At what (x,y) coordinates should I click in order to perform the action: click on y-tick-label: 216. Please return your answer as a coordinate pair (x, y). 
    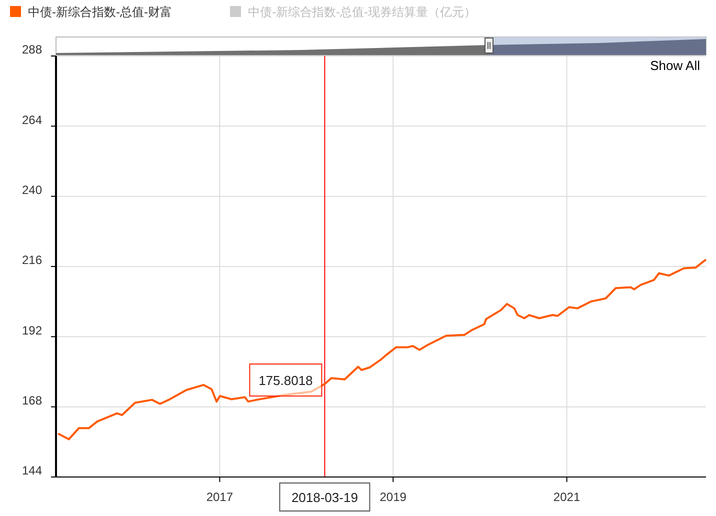
    Looking at the image, I should click on (32, 260).